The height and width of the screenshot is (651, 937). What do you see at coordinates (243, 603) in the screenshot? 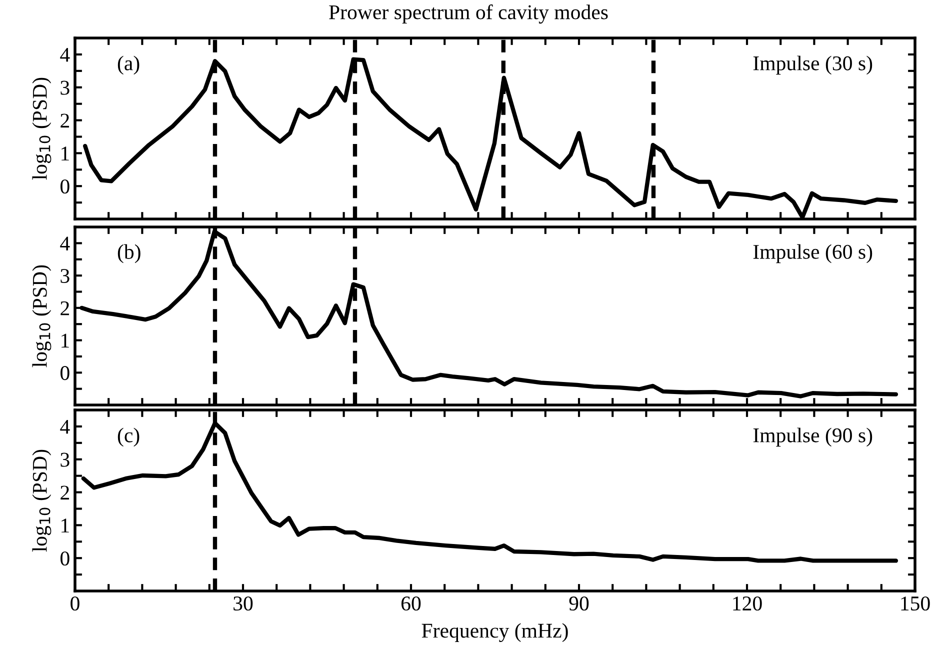
I see `x-tick-label: 30` at bounding box center [243, 603].